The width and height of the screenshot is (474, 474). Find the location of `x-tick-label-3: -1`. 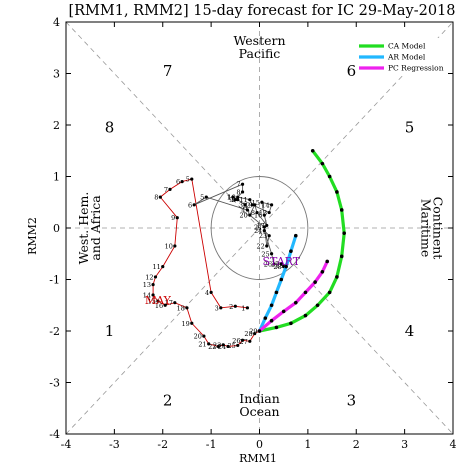

x-tick-label-3: -1 is located at coordinates (211, 444).